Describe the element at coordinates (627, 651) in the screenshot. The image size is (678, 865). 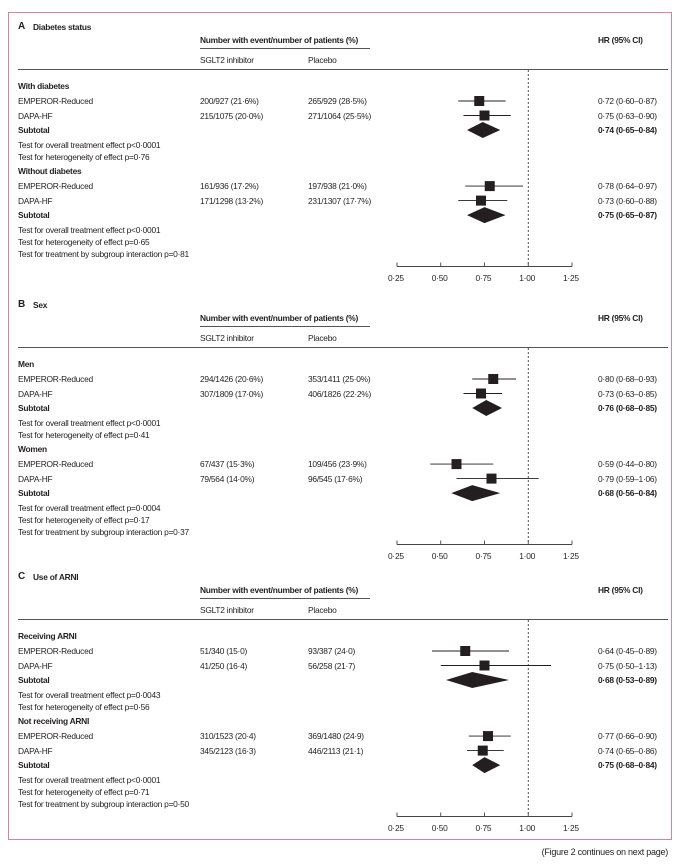
I see `hr-ci-label: 0·64 (0·45–0·89)` at that location.